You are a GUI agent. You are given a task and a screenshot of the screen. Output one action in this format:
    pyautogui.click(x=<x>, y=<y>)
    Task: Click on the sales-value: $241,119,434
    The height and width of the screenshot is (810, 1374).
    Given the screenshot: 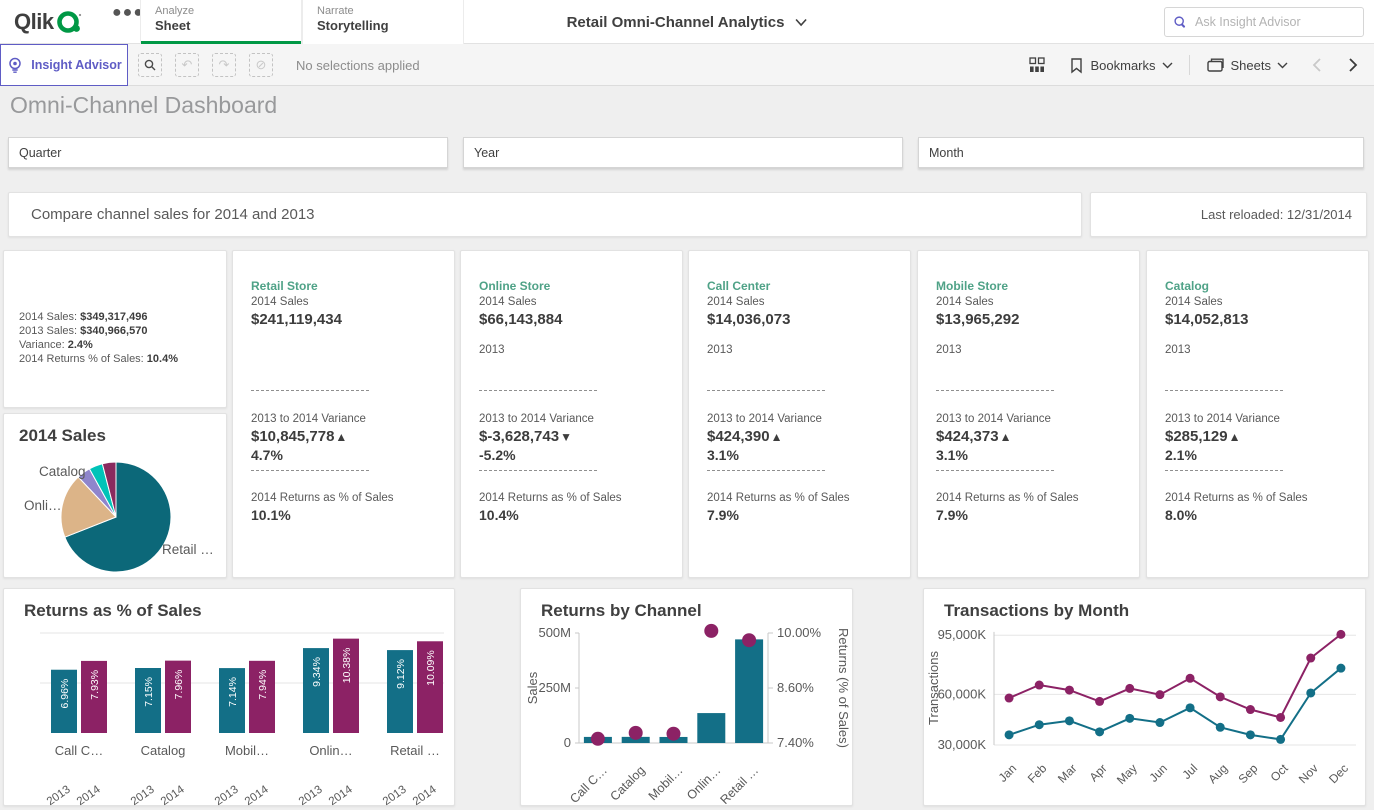 What is the action you would take?
    pyautogui.click(x=296, y=319)
    